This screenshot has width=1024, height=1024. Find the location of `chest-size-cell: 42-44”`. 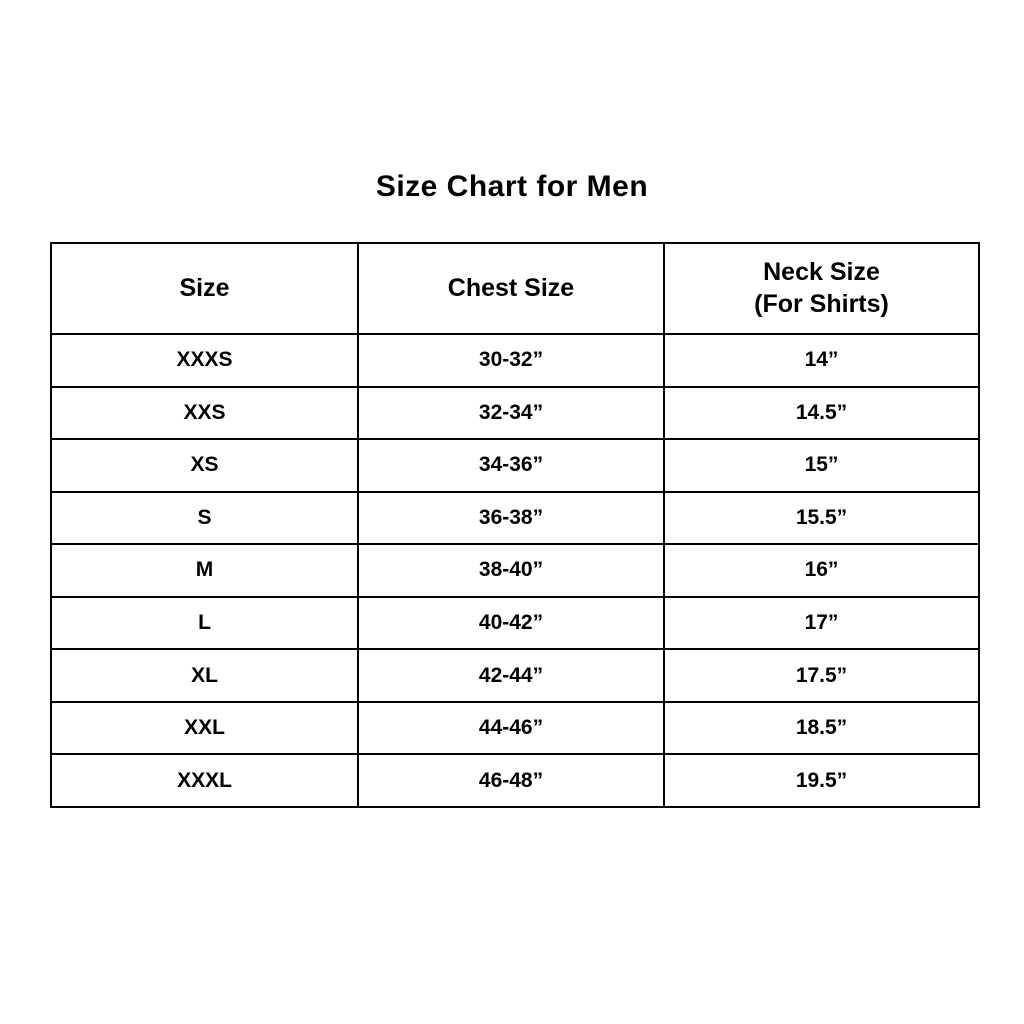

chest-size-cell: 42-44” is located at coordinates (511, 675).